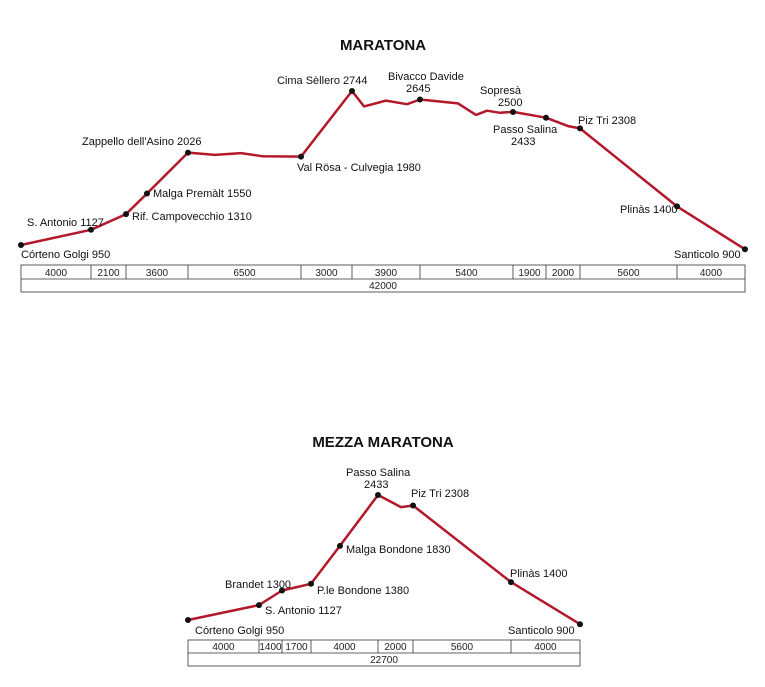 The height and width of the screenshot is (687, 765). What do you see at coordinates (359, 168) in the screenshot?
I see `waypoint-label: Val Rösa - Culvegia 1980` at bounding box center [359, 168].